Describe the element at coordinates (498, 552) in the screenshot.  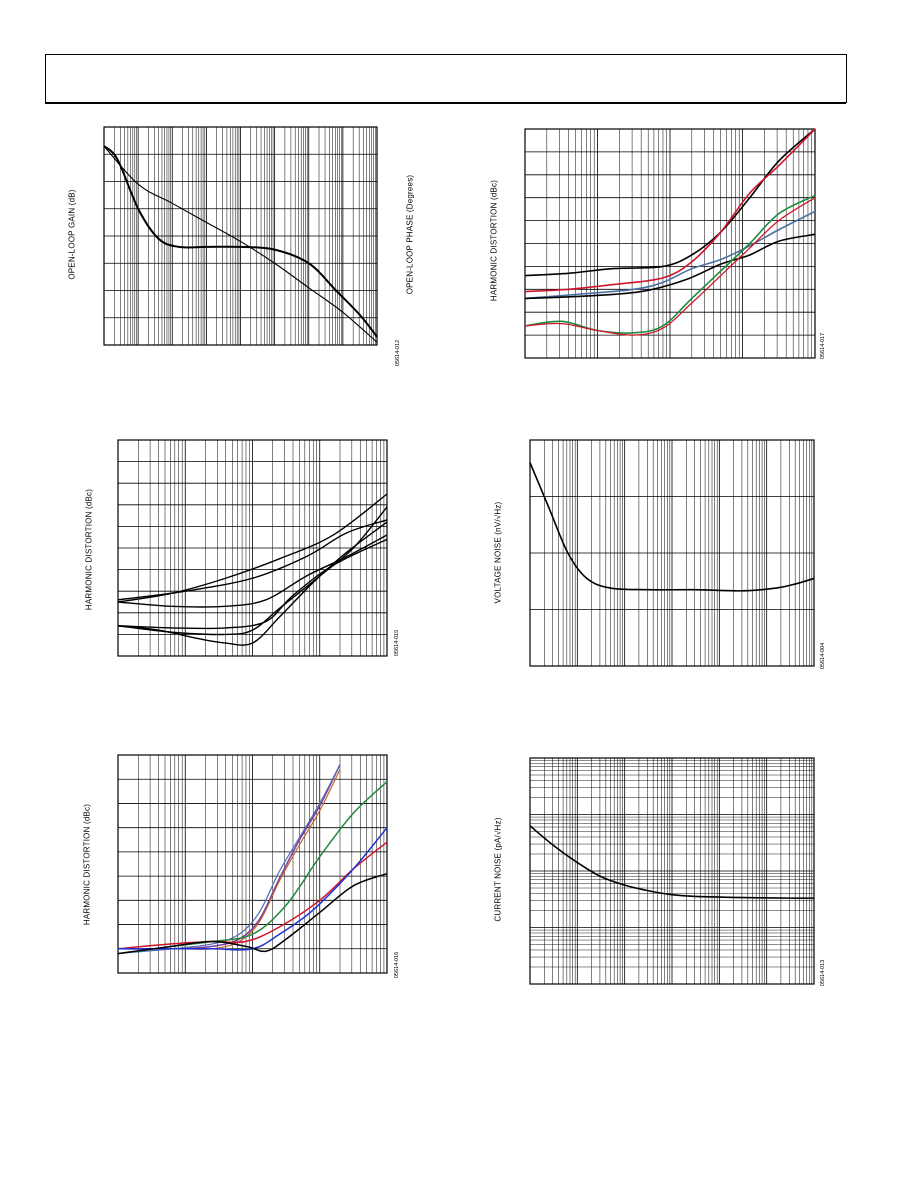
I see `y-axis-label-voltage-noise: VOLTAGE NOISE (nV/√Hz)` at that location.